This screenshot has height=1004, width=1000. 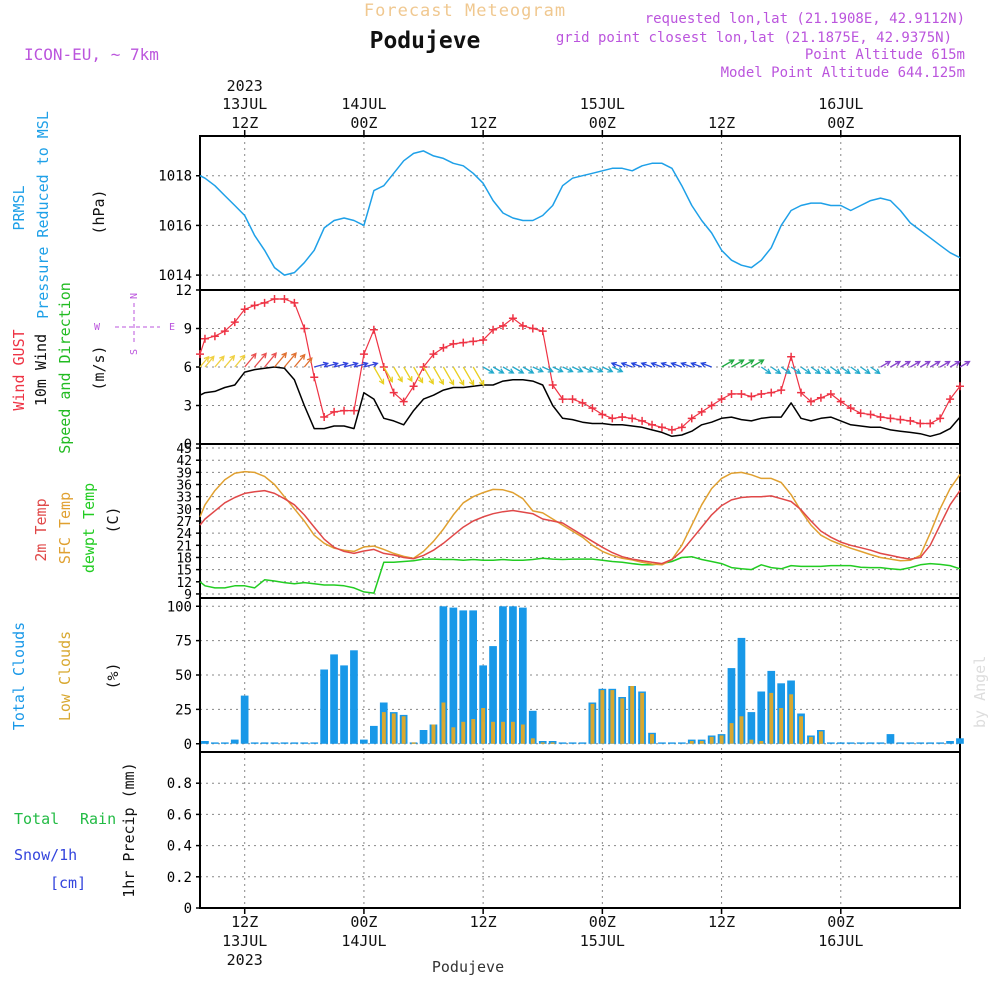 I want to click on y-tick-label: 39, so click(x=184, y=473).